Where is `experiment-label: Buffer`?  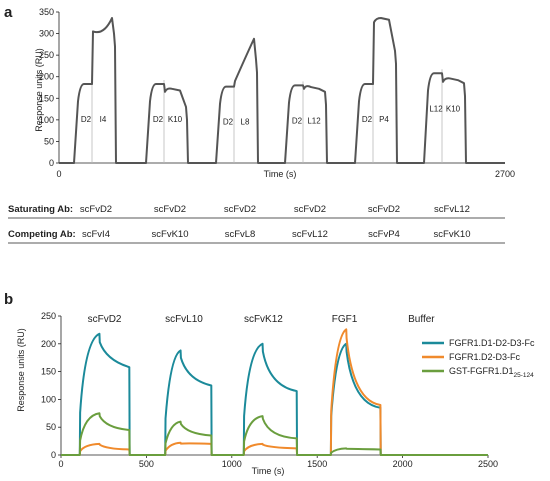 experiment-label: Buffer is located at coordinates (421, 319).